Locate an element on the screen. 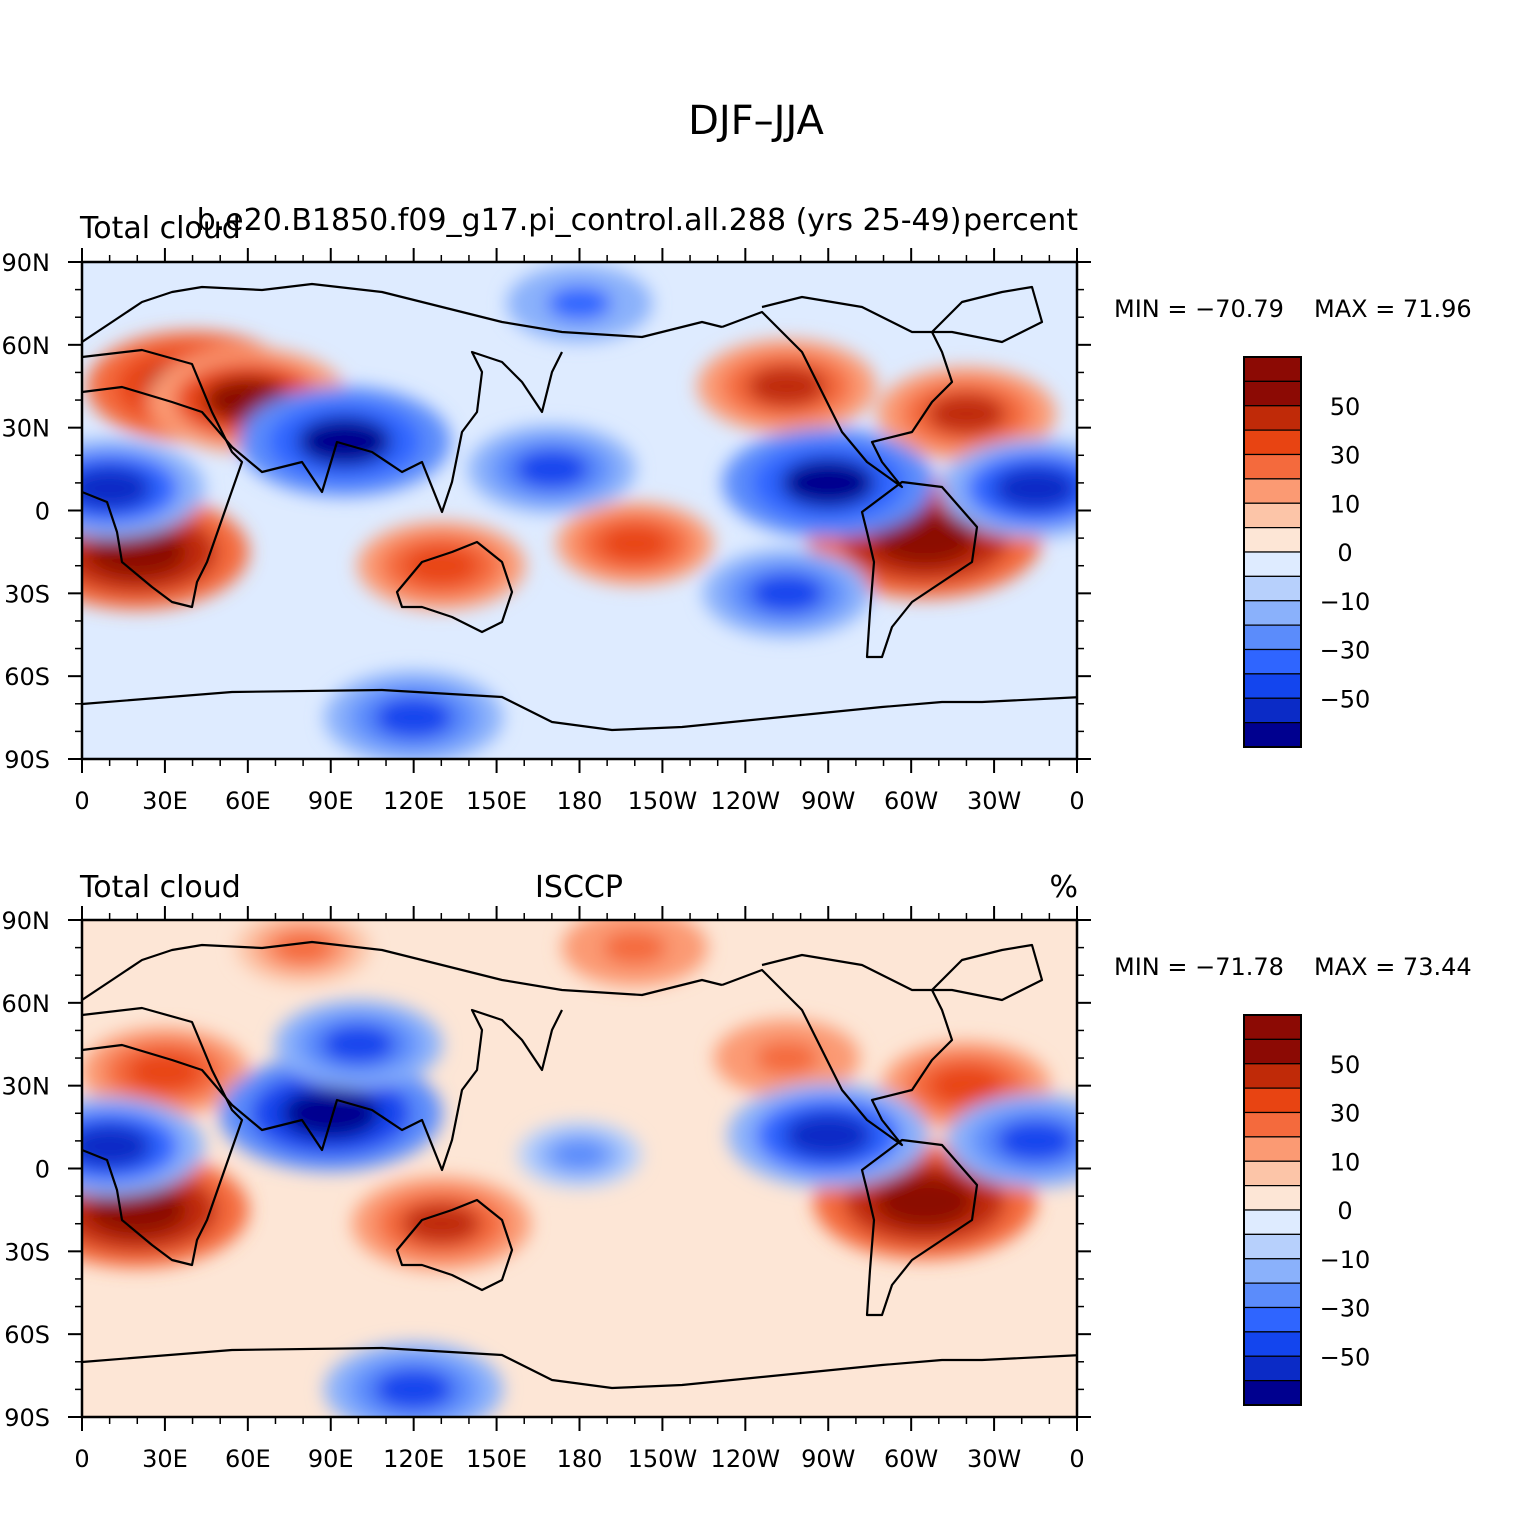  lat-tick-label: 90S is located at coordinates (27, 760).